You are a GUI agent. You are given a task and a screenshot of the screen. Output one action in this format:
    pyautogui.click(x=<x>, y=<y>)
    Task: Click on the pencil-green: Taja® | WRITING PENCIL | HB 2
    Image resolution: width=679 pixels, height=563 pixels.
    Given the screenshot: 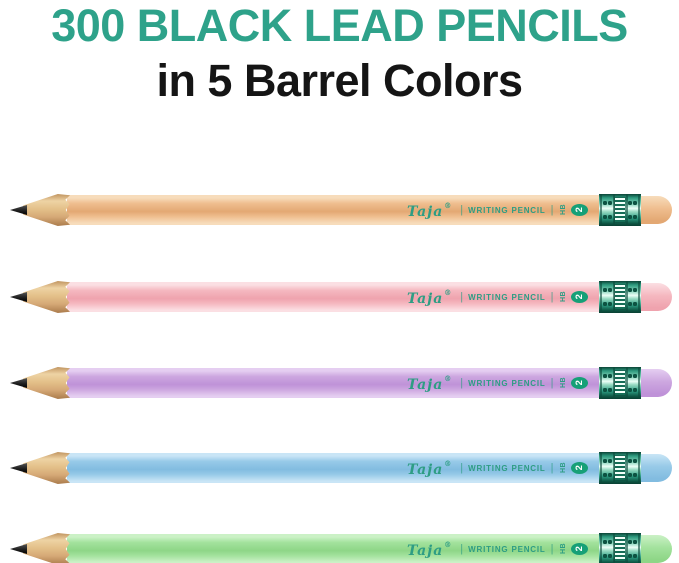 What is the action you would take?
    pyautogui.click(x=341, y=548)
    